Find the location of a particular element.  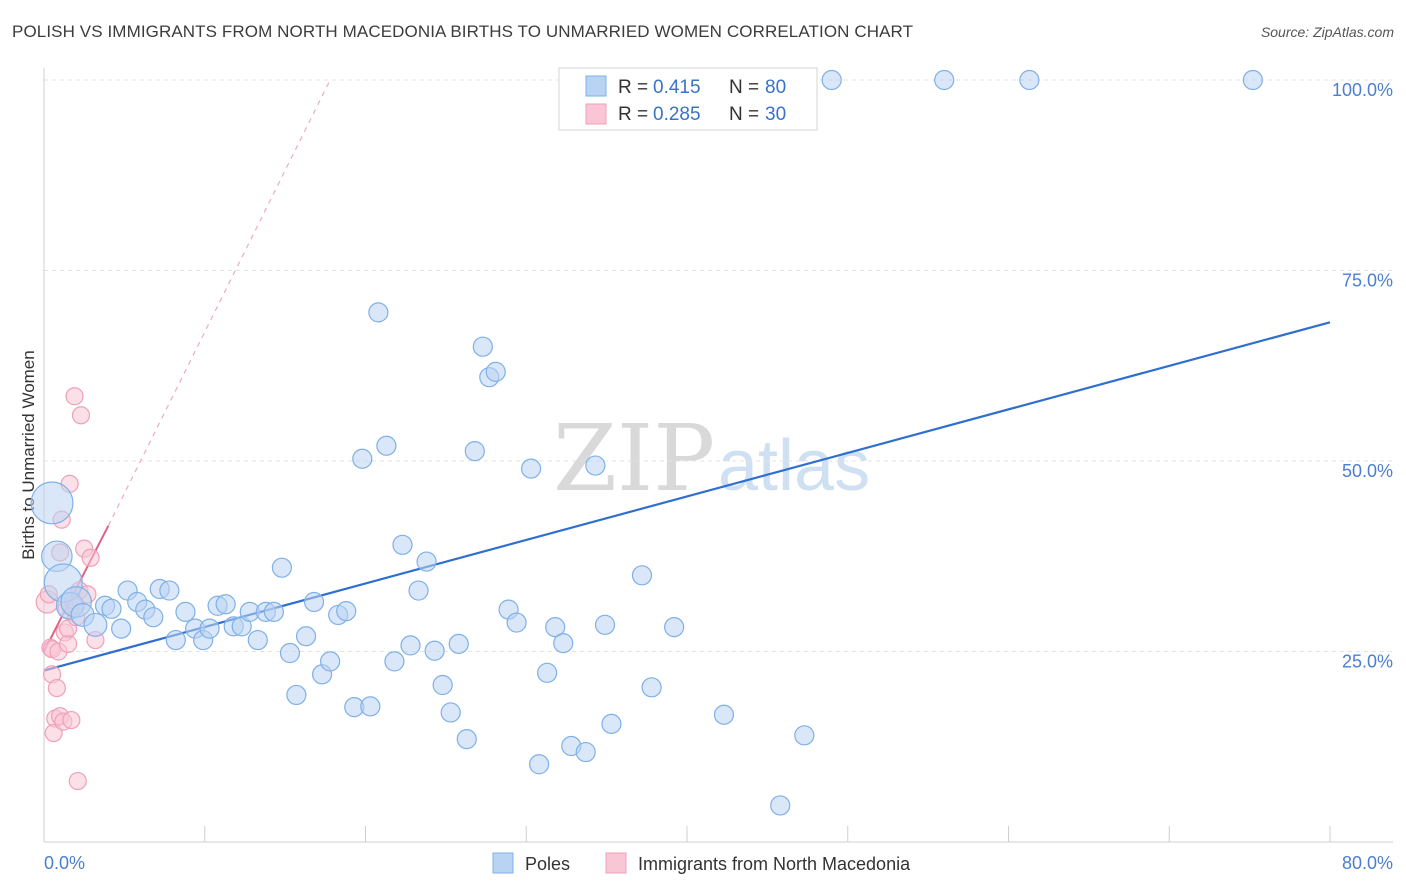

y-tick-label-25: 25.0% is located at coordinates (1367, 662).